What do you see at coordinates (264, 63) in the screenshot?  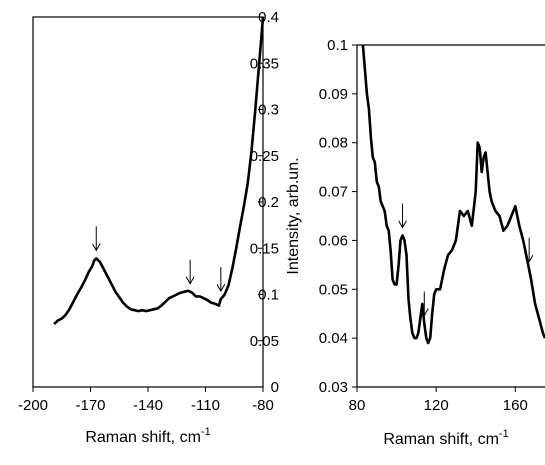 I see `y-tick-label: 0.35` at bounding box center [264, 63].